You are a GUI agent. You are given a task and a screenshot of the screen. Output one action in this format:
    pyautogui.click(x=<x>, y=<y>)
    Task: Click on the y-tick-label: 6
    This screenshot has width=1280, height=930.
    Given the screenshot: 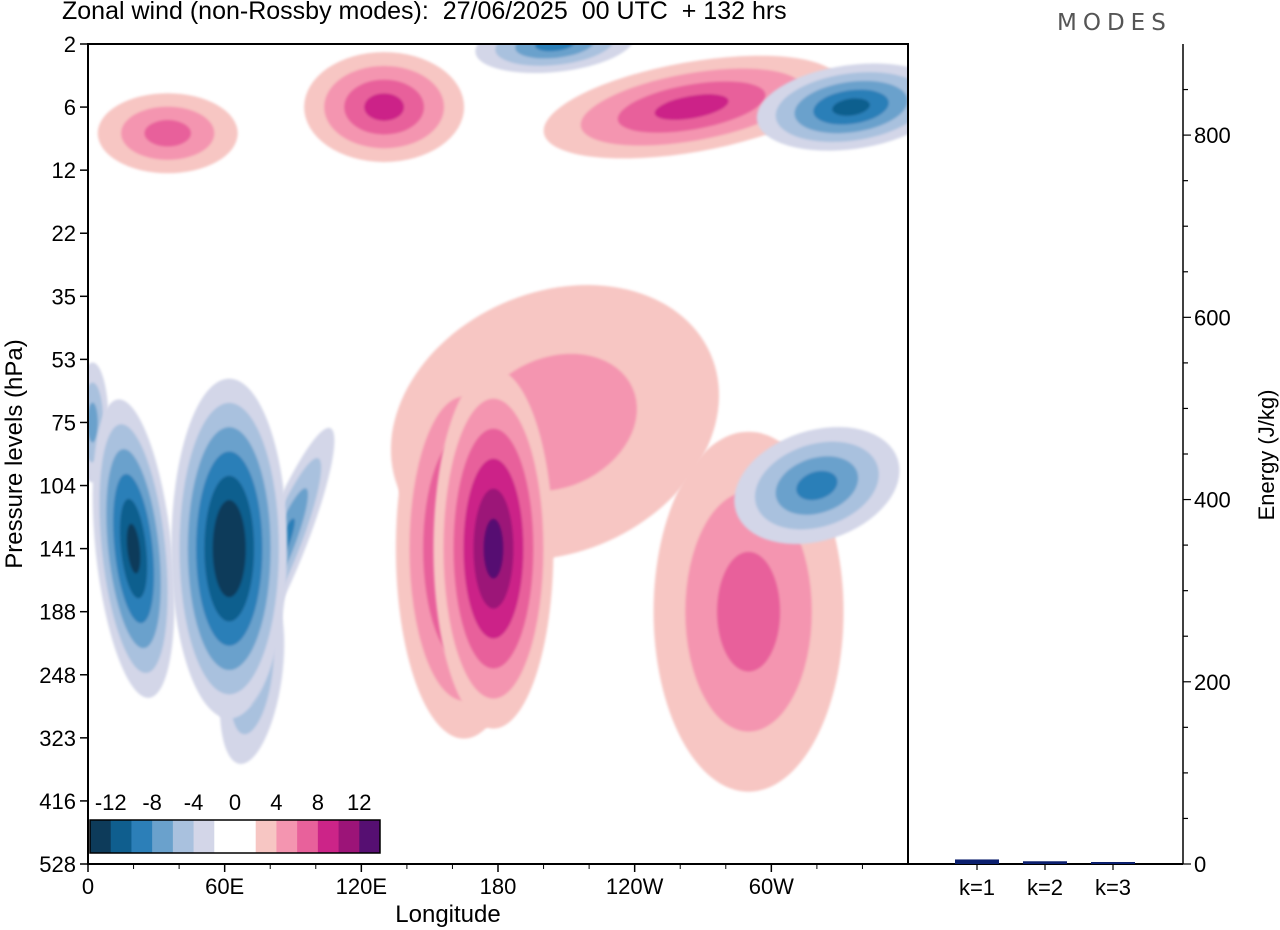 What is the action you would take?
    pyautogui.click(x=70, y=107)
    